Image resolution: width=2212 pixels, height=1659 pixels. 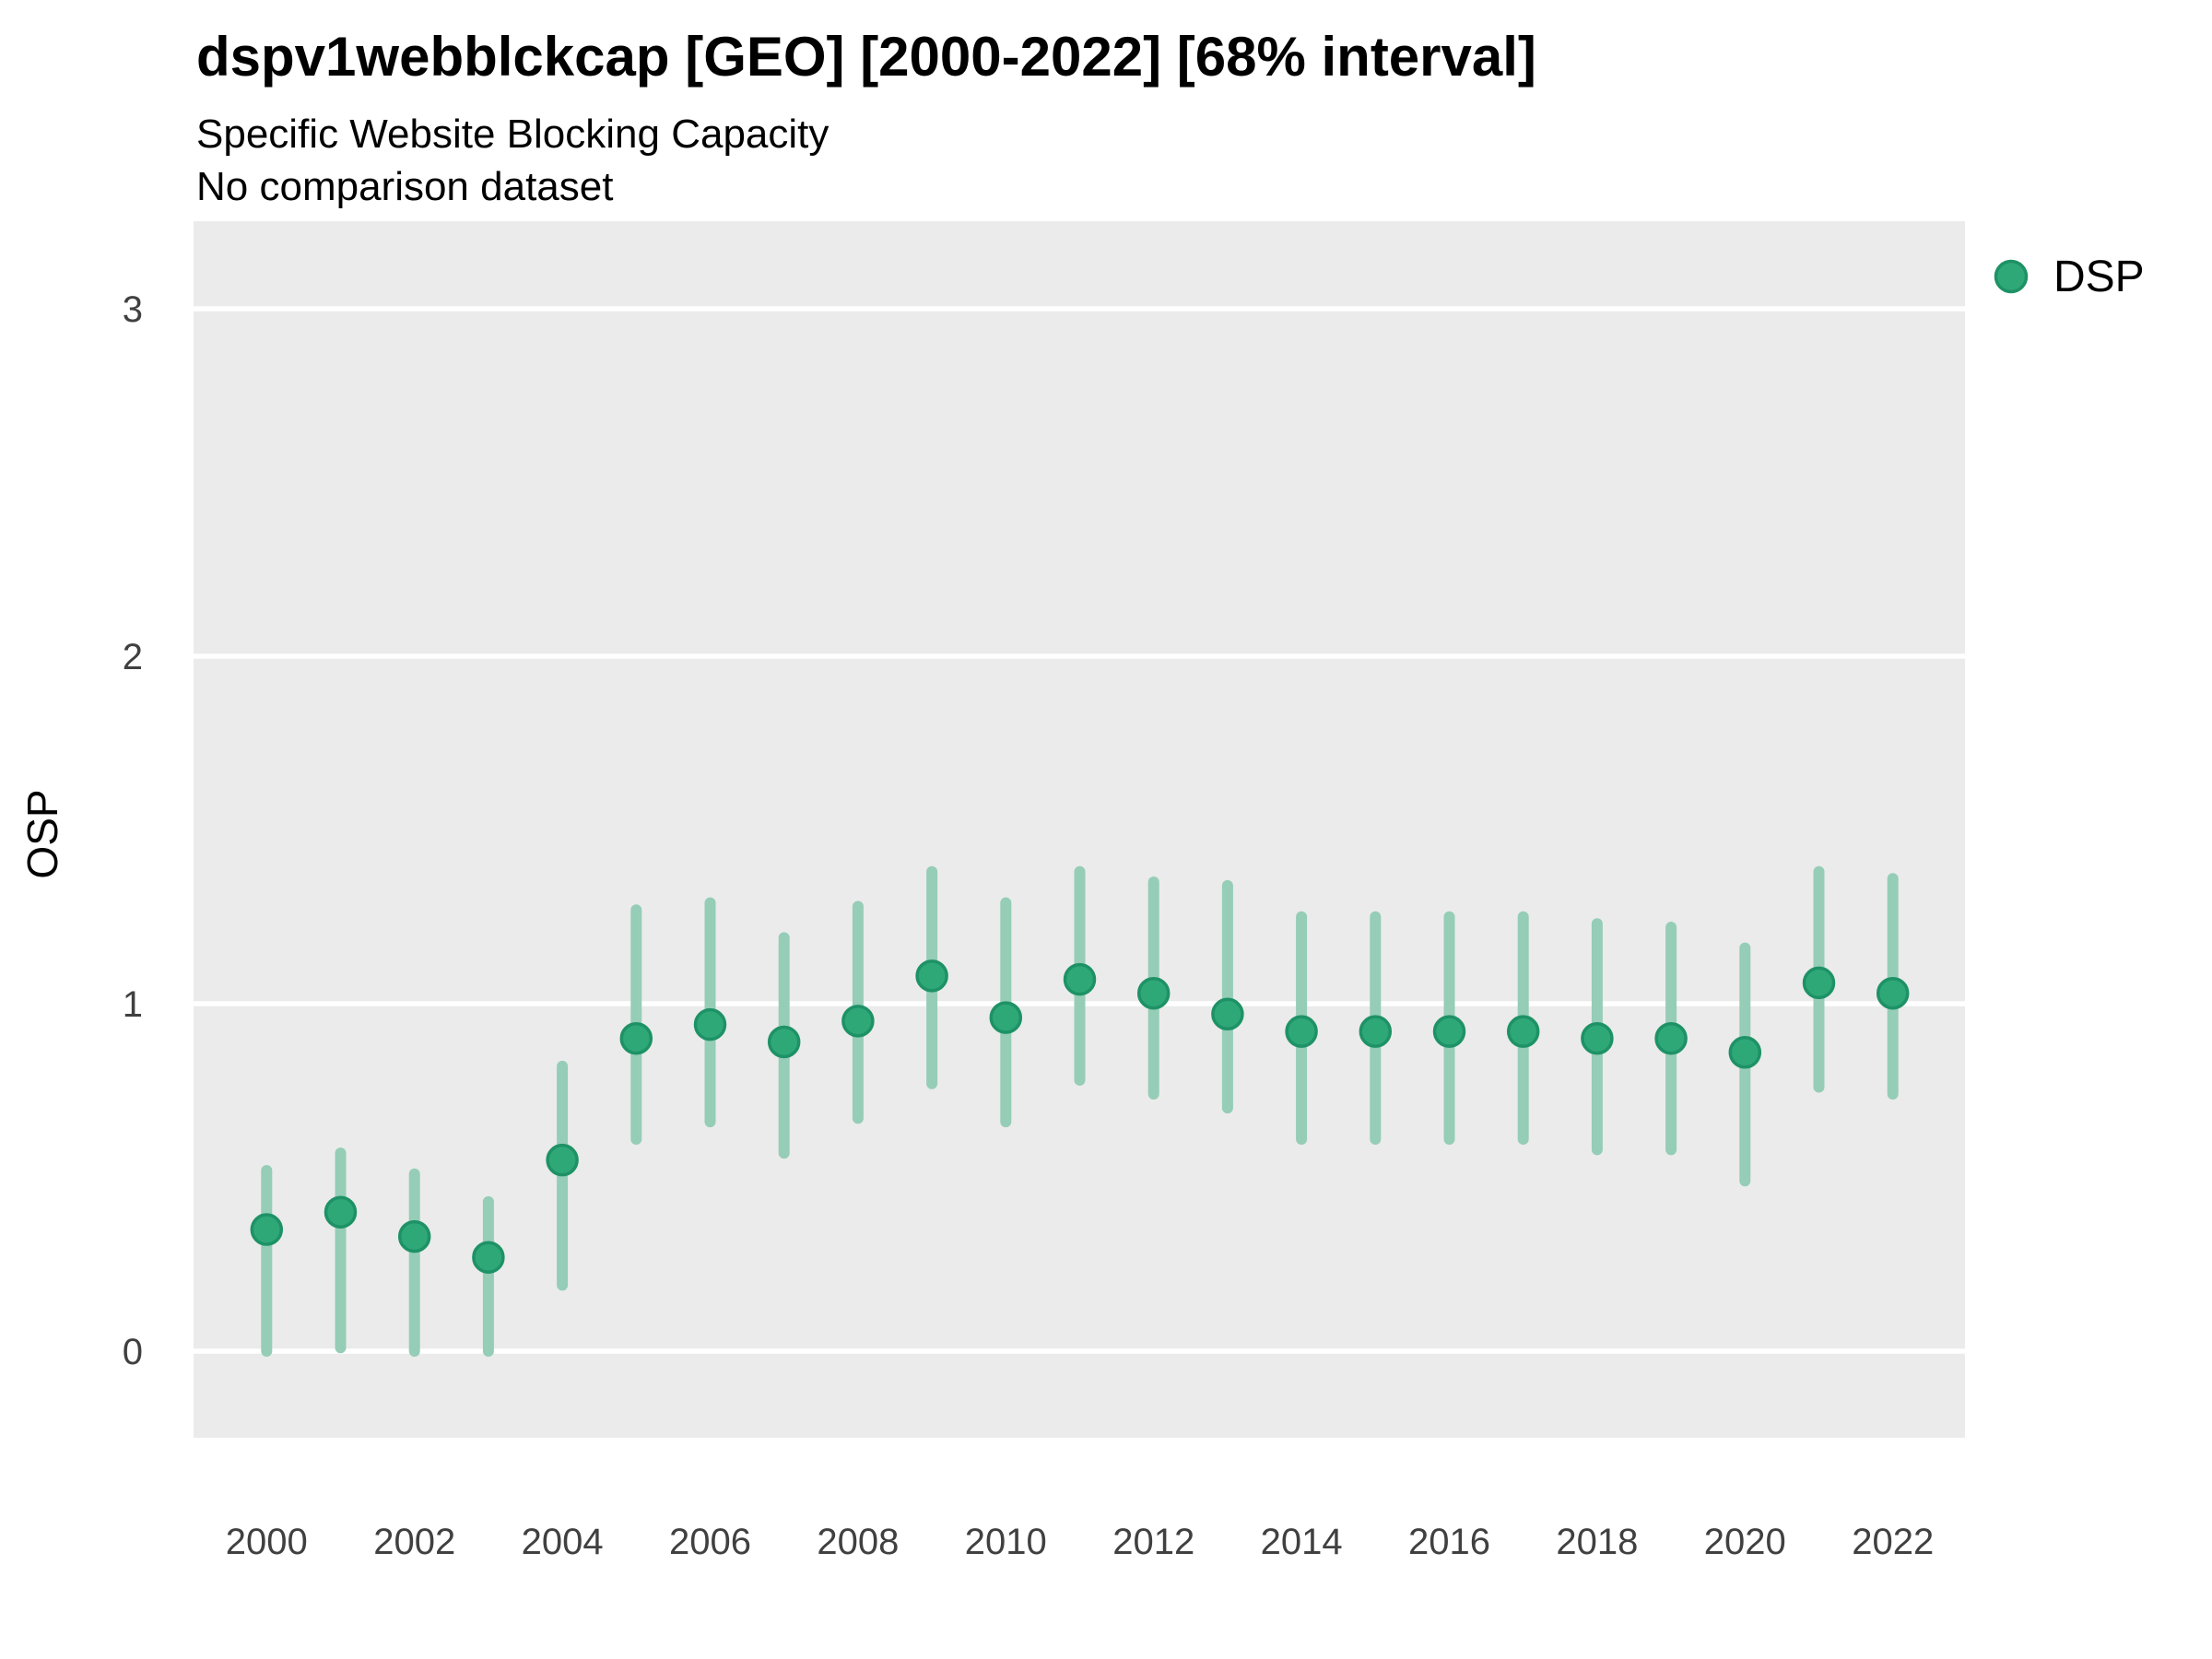 I want to click on x-tick-label-2022: 2022, so click(x=1893, y=1542).